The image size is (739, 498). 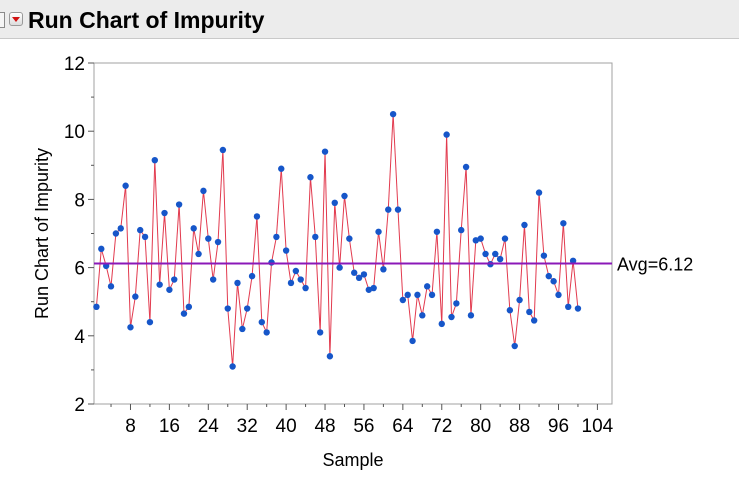 I want to click on disclosure-triangle-icon, so click(x=16, y=19).